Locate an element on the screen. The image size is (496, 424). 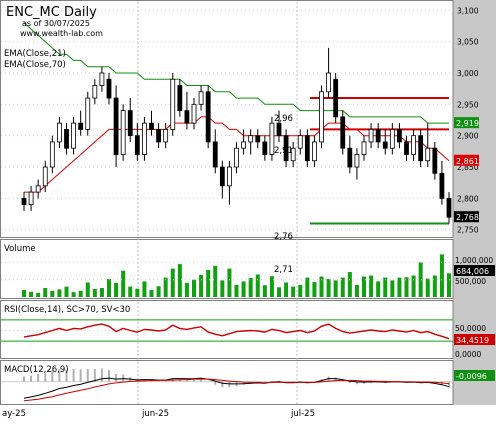
close-last-value: 2,768 is located at coordinates (467, 217).